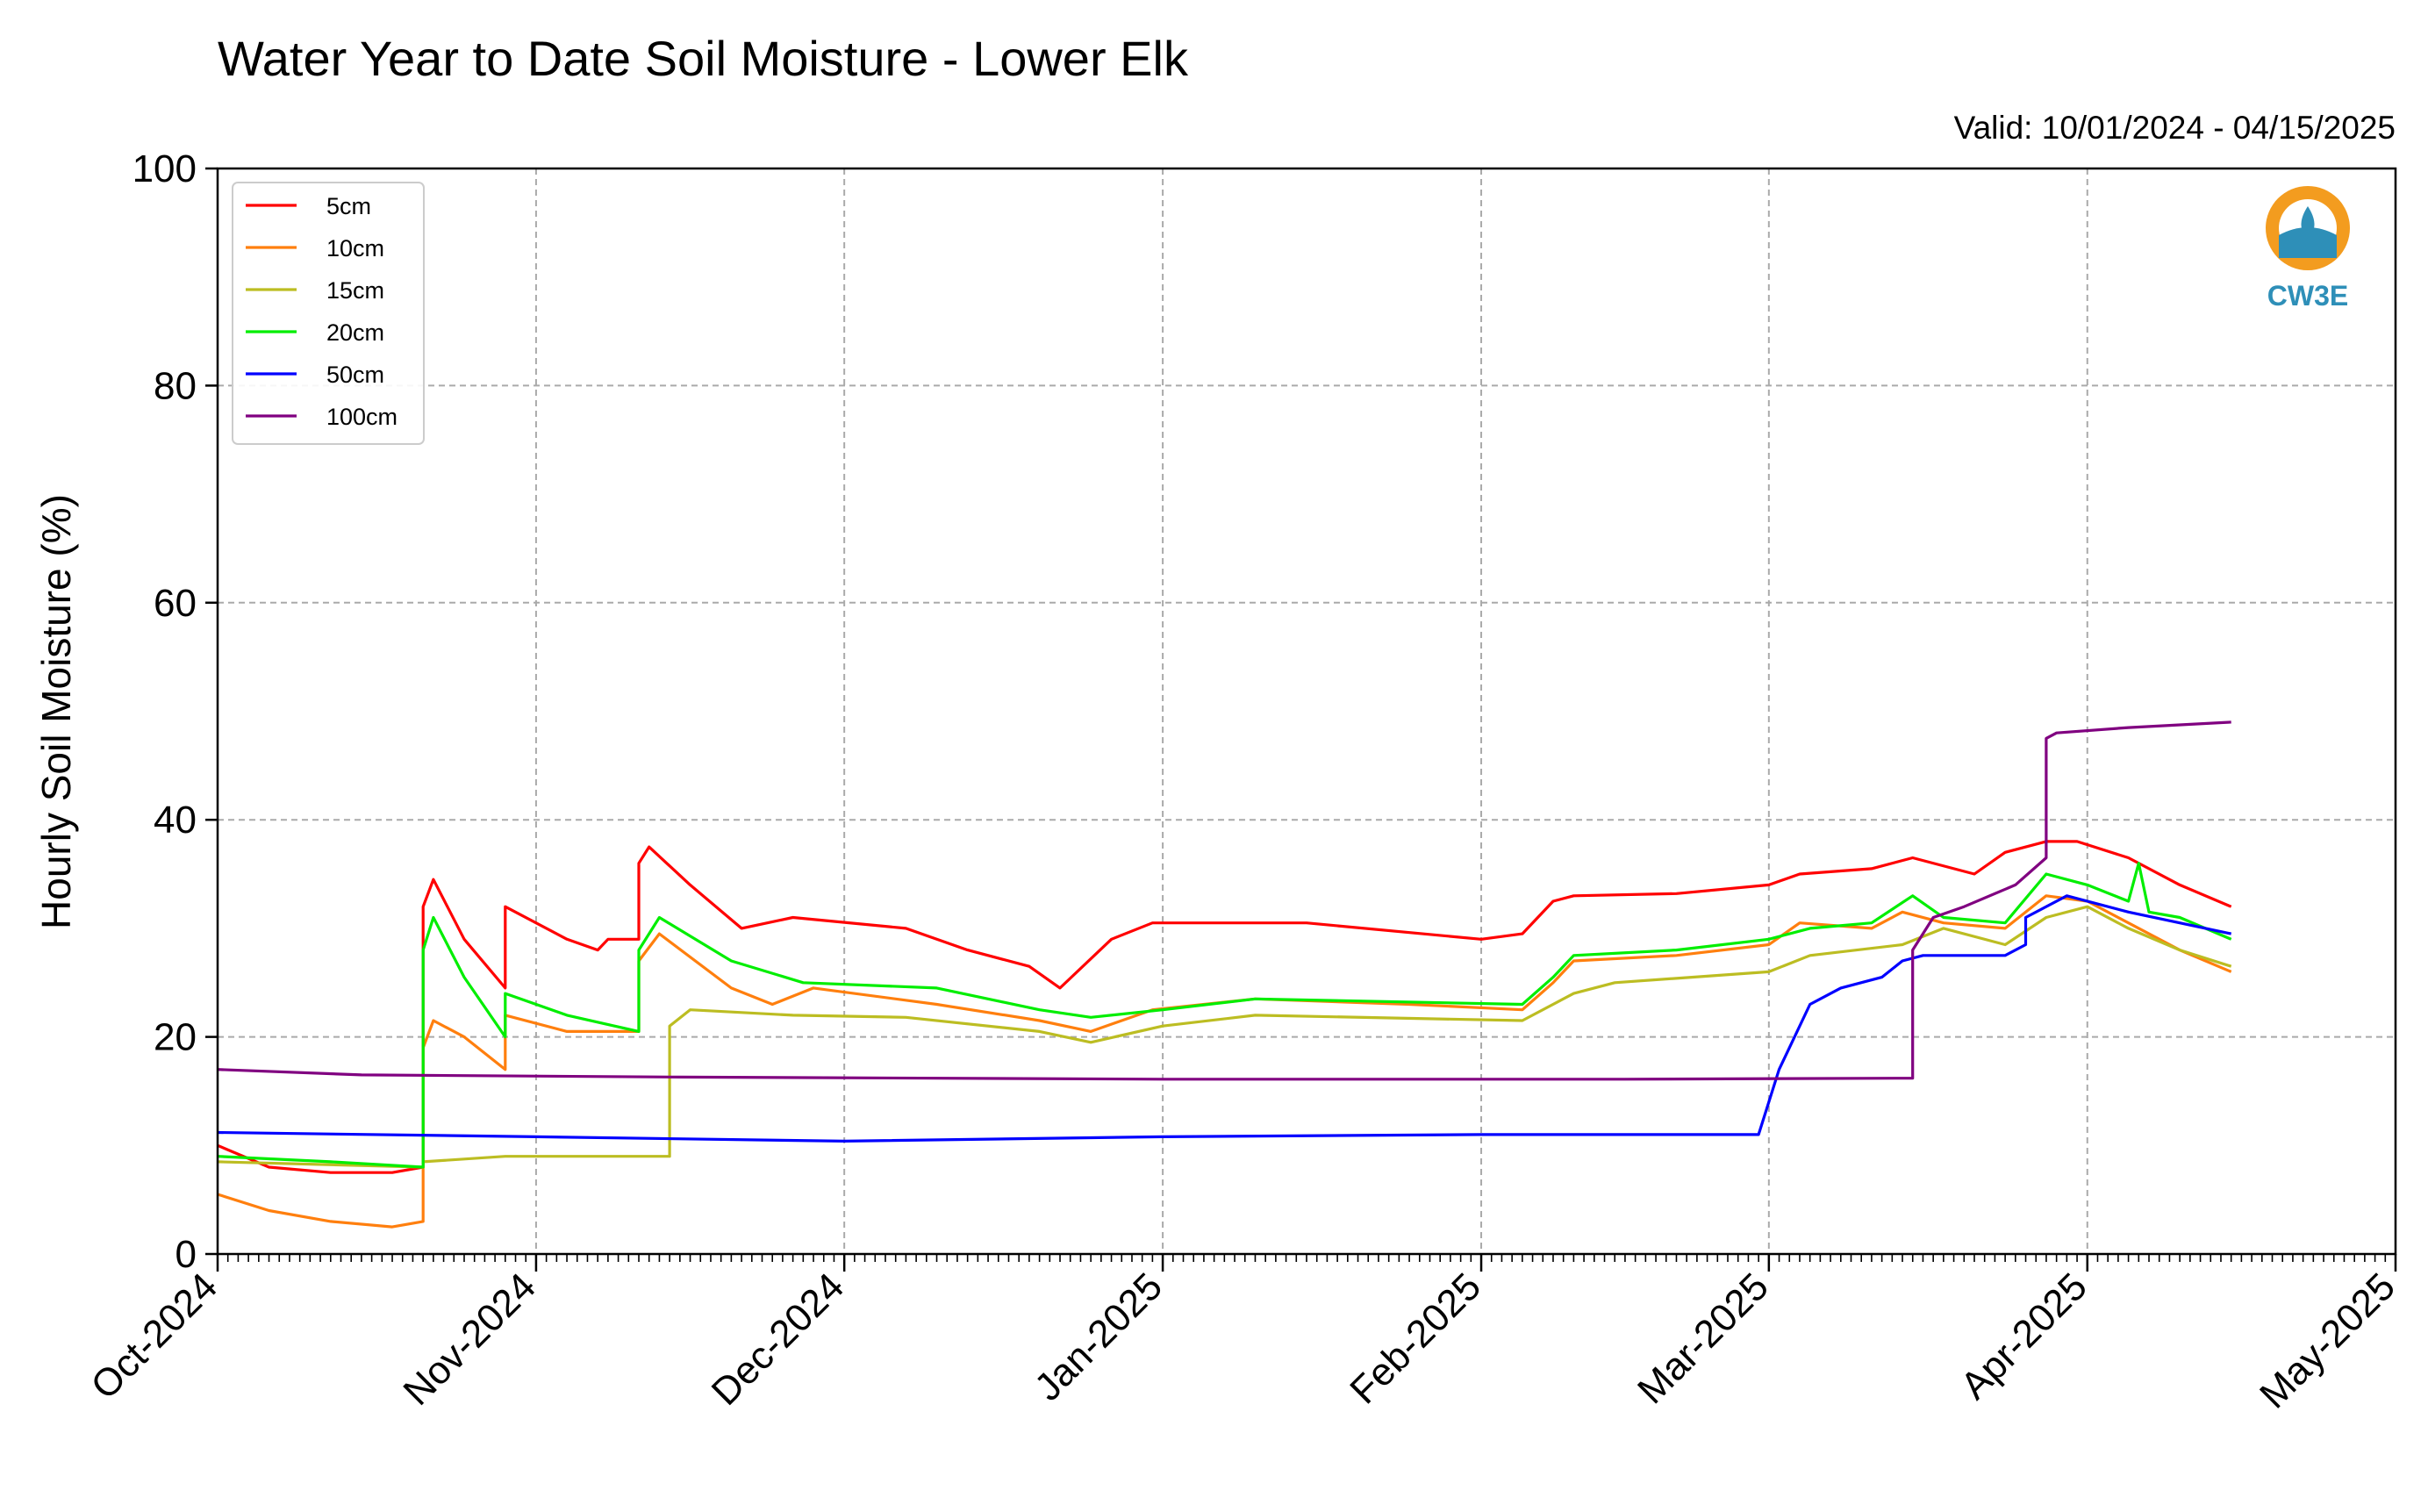  I want to click on legend-label: 100cm, so click(362, 417).